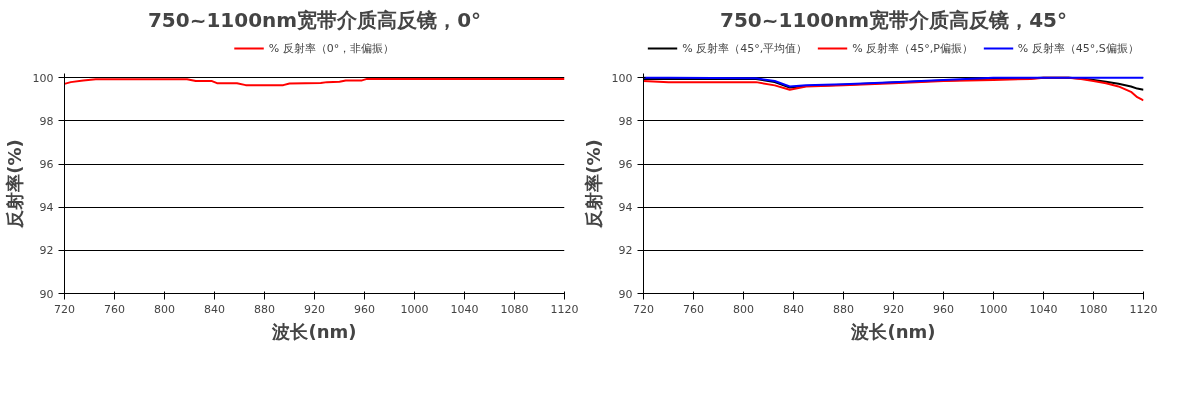 This screenshot has height=400, width=1200. Describe the element at coordinates (745, 48) in the screenshot. I see `legend-label: % 反射率（45°,平均值）` at that location.